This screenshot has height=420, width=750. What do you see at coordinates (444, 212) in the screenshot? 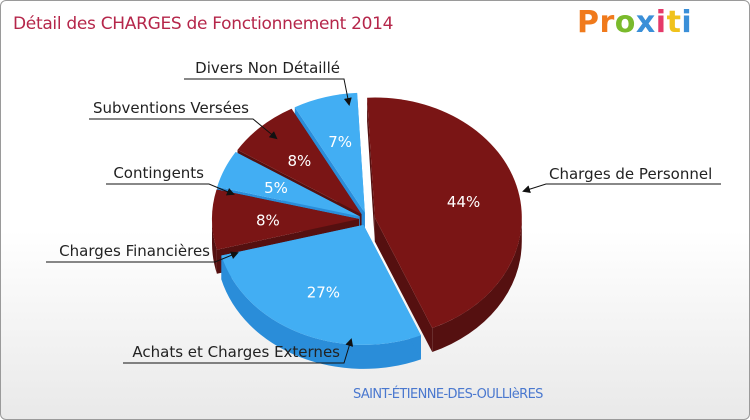
I see `slice-charges-de-personnel` at bounding box center [444, 212].